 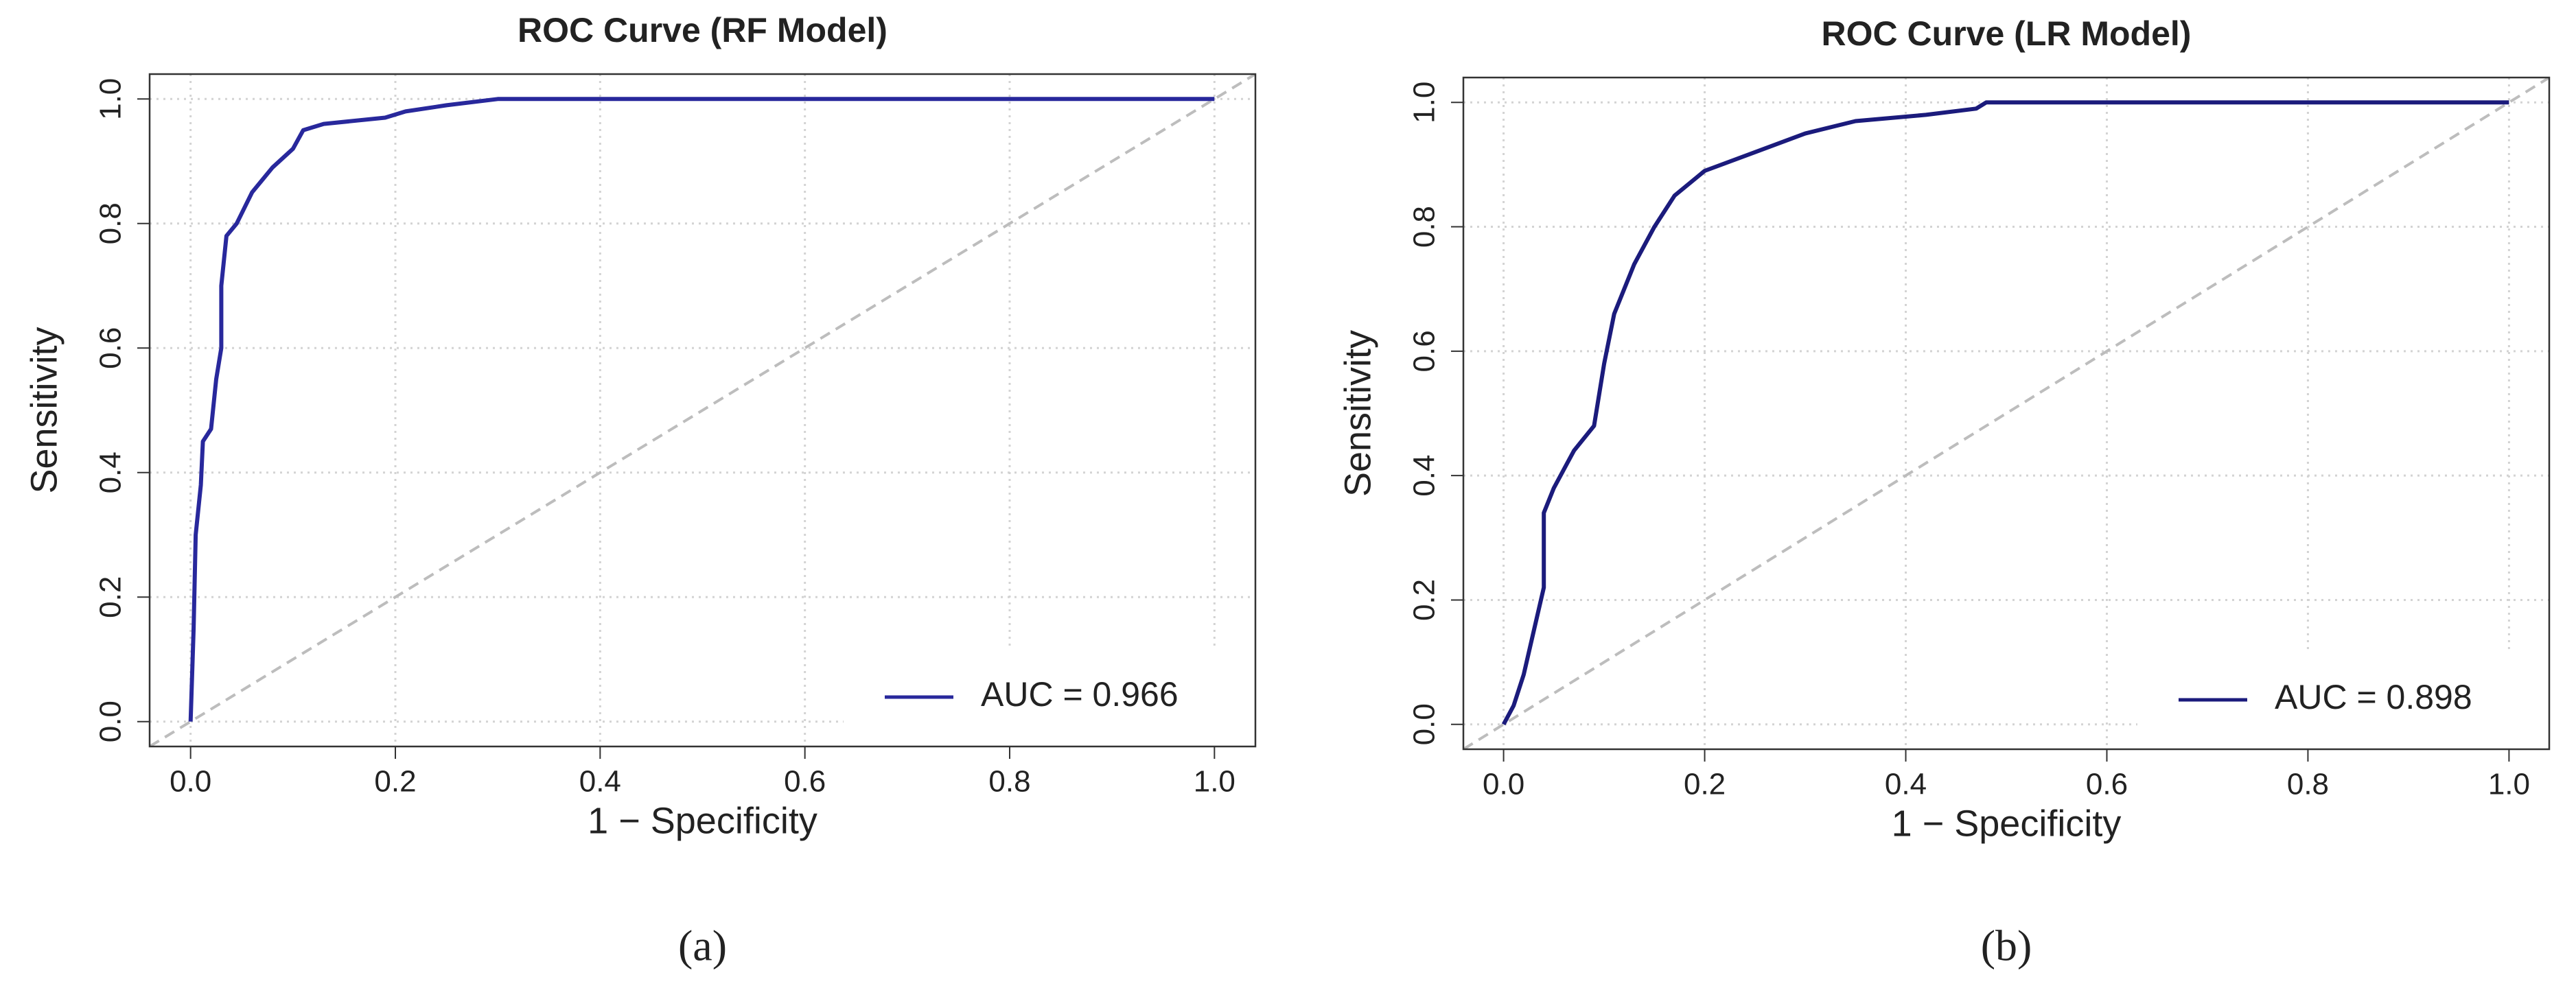 What do you see at coordinates (702, 946) in the screenshot?
I see `caption: (a)` at bounding box center [702, 946].